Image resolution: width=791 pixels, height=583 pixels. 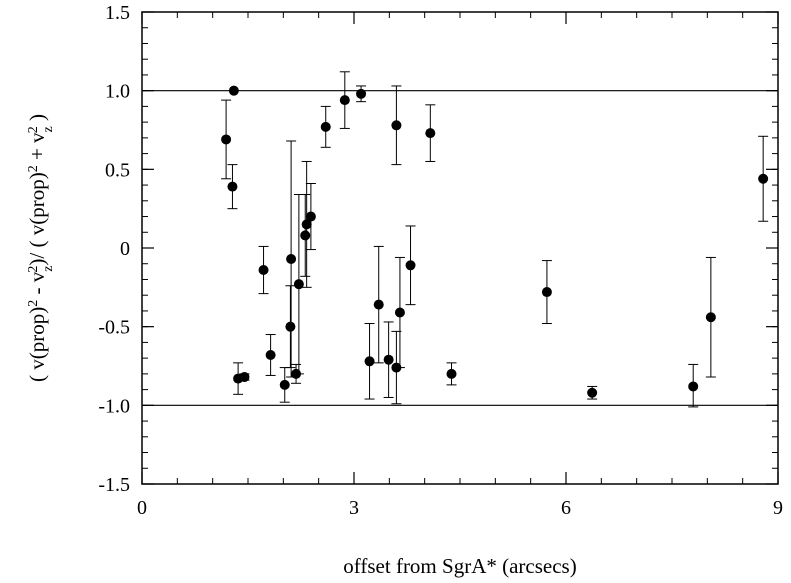 I want to click on y-tick-label: -0.5, so click(x=114, y=328).